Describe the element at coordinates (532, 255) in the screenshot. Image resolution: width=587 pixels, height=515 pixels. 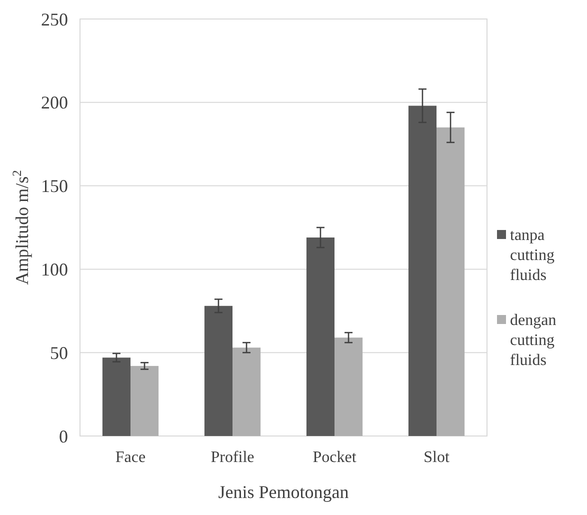
I see `legend-label: tanpa cutting fluids` at that location.